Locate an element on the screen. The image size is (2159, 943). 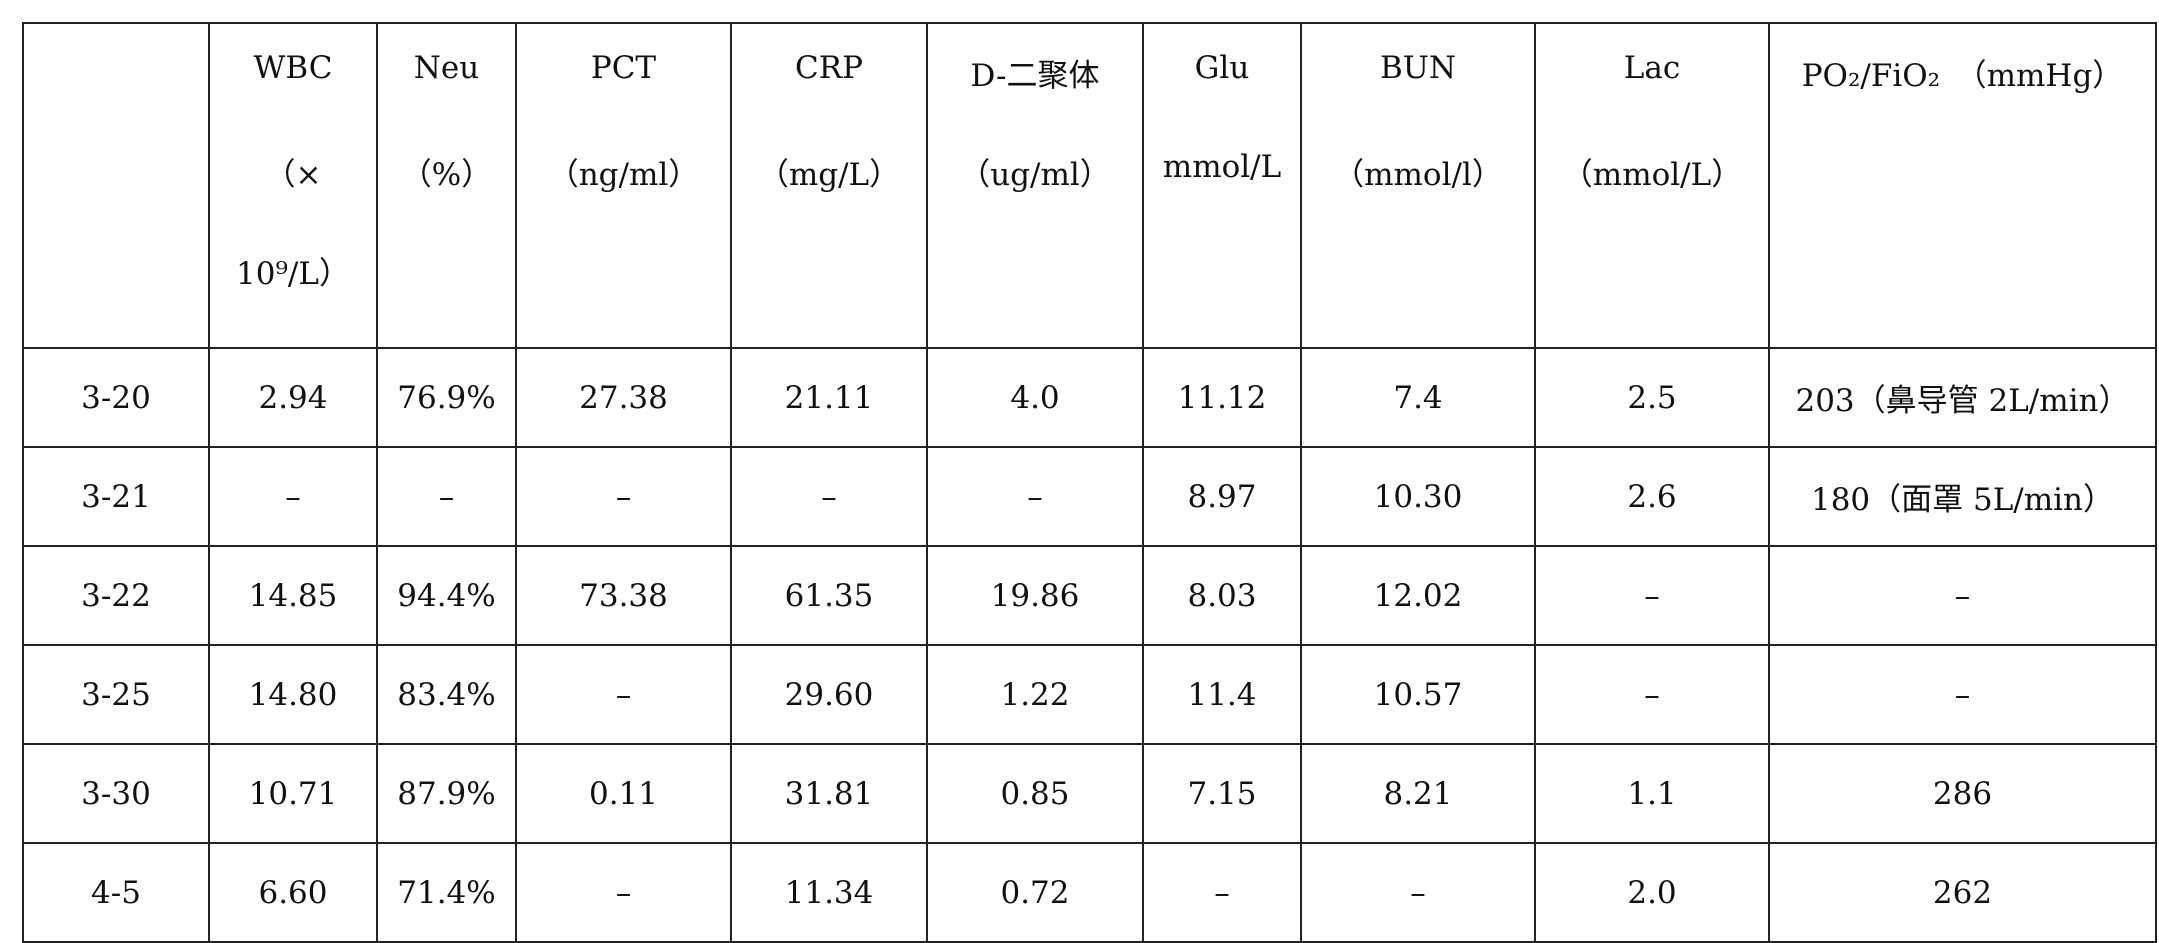
value-cell: 71.4% is located at coordinates (446, 892).